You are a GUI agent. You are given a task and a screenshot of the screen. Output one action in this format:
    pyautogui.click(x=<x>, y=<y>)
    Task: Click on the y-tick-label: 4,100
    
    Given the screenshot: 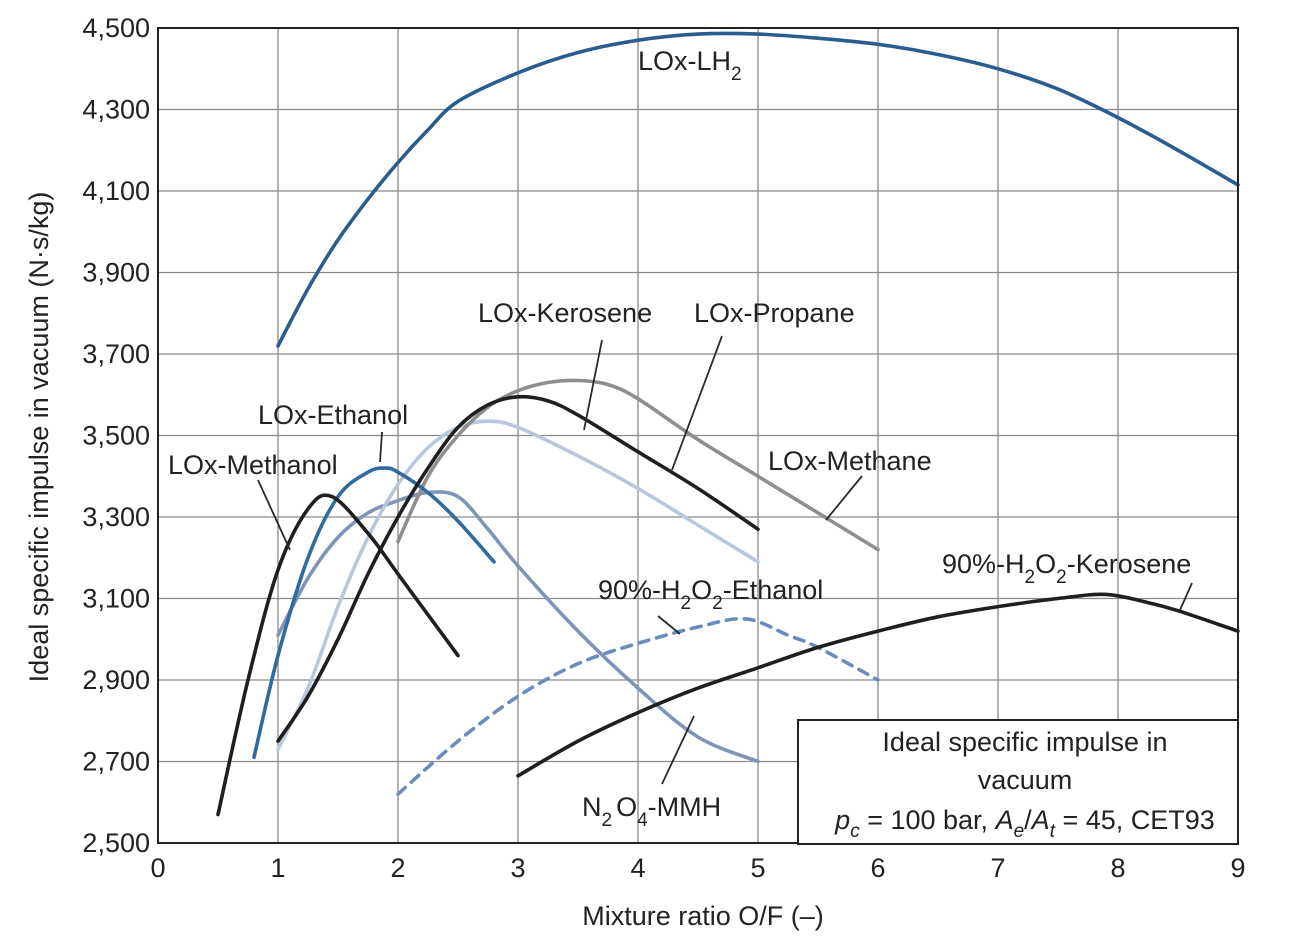 What is the action you would take?
    pyautogui.click(x=116, y=191)
    